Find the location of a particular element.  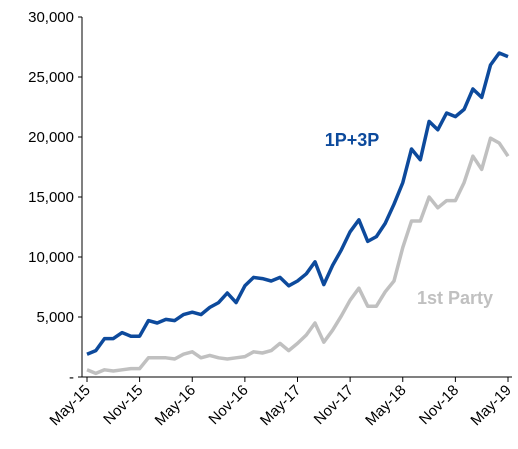

x-tick-label: Nov-17 is located at coordinates (334, 405).